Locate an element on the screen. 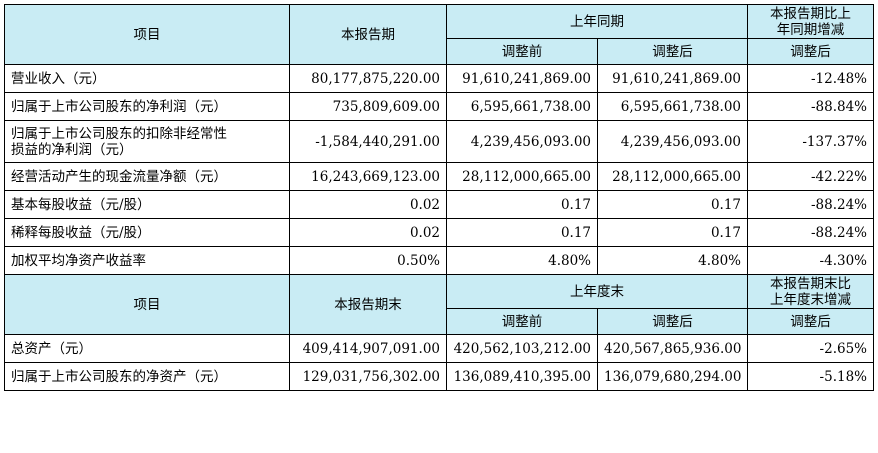 The width and height of the screenshot is (878, 453). table-row: 稀释每股收益（元/股） 0.02 0.17 0.17 -88.24% is located at coordinates (439, 232).